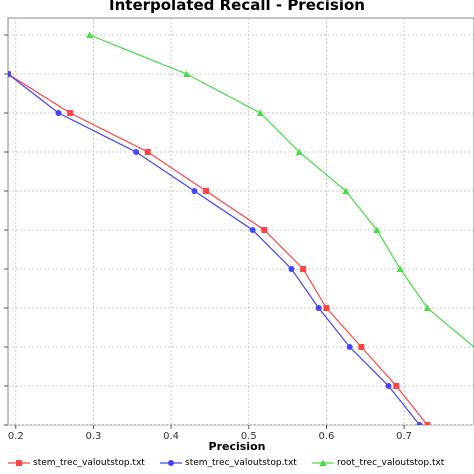 The width and height of the screenshot is (474, 474). I want to click on x-tick-label: 0.4, so click(171, 436).